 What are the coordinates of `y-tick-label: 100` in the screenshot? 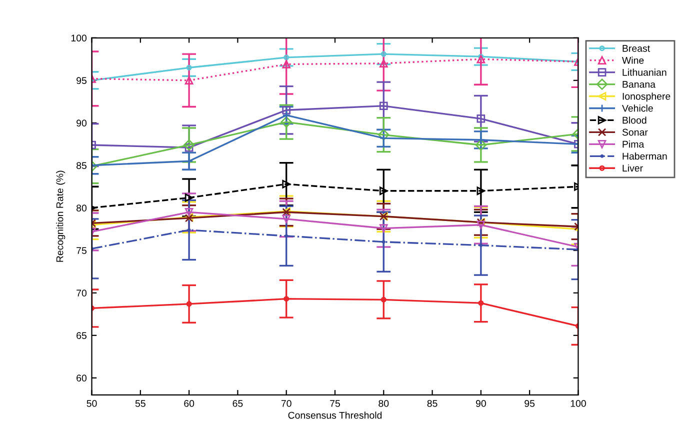 It's located at (79, 38).